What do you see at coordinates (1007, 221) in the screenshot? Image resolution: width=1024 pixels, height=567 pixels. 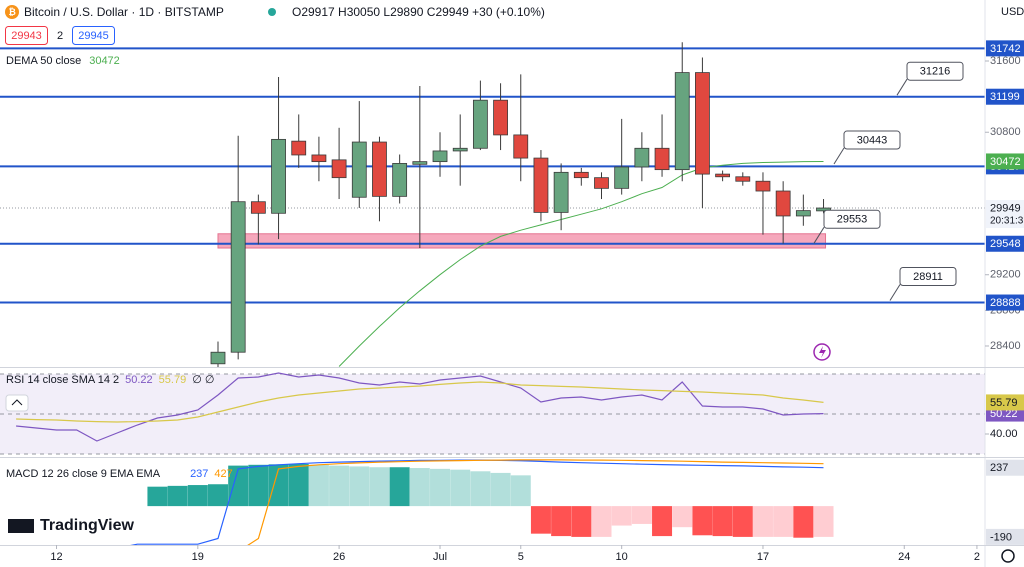 I see `countdown: 20:31:3` at bounding box center [1007, 221].